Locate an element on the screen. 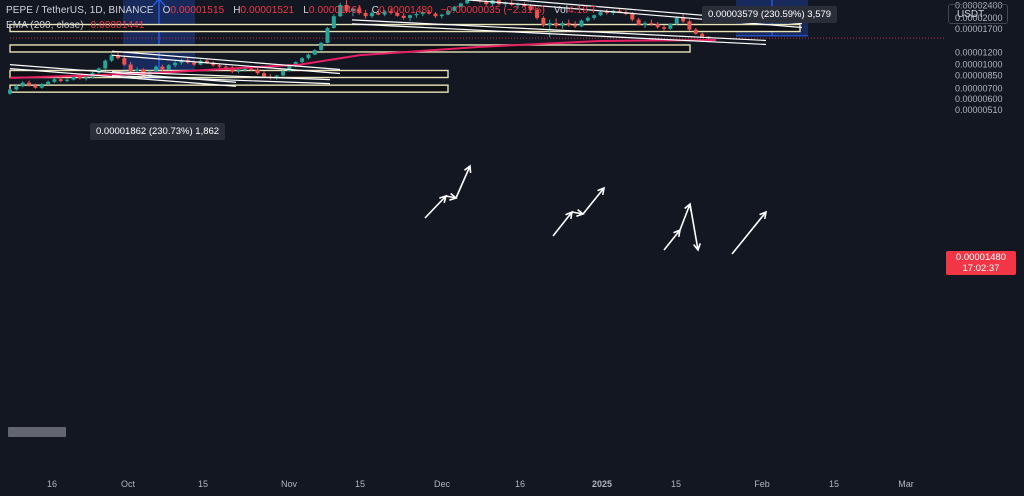 This screenshot has height=496, width=1024. arrow-2c-head is located at coordinates (601, 191).